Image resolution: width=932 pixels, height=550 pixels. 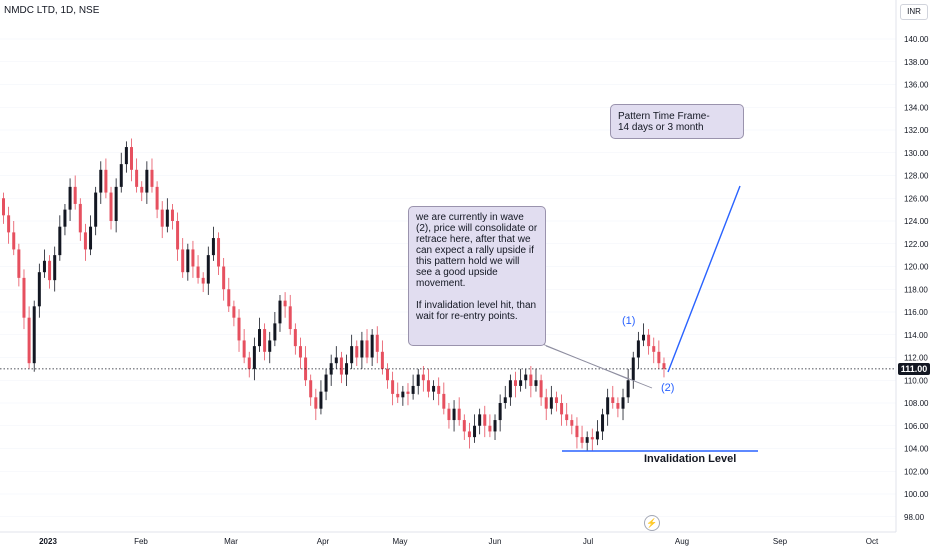 I want to click on lightning-icon: ⚡, so click(x=652, y=523).